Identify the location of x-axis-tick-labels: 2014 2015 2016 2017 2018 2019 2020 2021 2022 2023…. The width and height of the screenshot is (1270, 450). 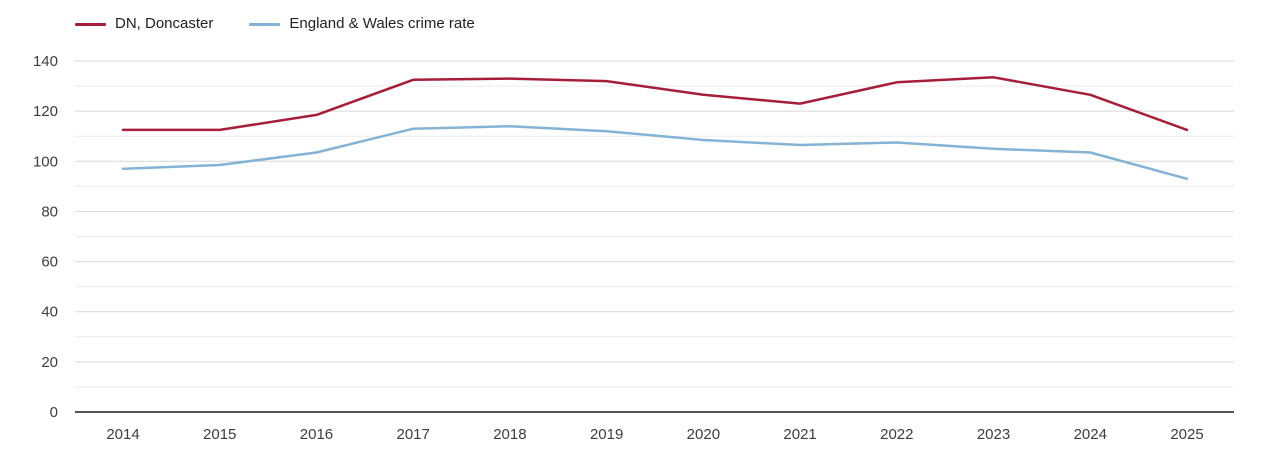
(654, 434).